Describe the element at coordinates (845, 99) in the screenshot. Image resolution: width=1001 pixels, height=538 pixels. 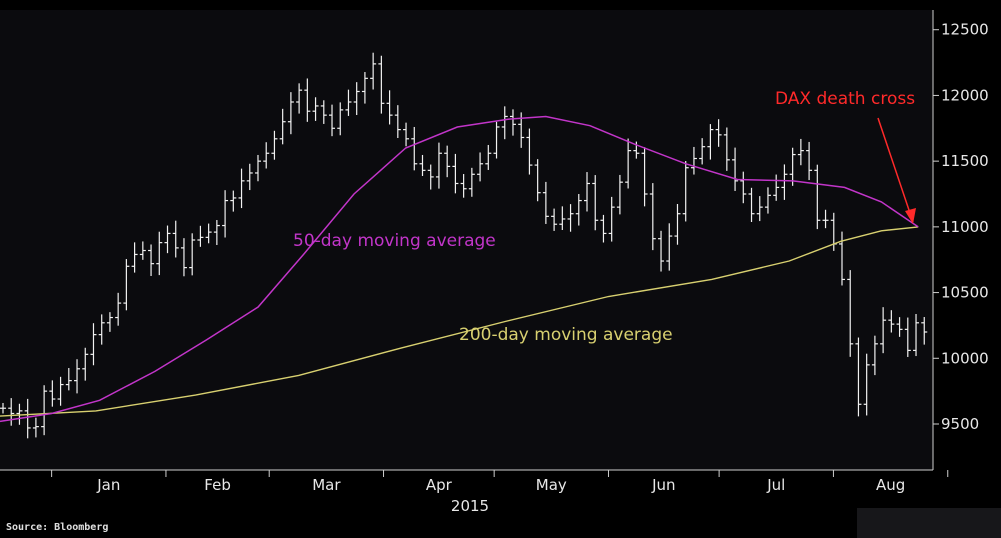
I see `death-cross-label: DAX death cross` at that location.